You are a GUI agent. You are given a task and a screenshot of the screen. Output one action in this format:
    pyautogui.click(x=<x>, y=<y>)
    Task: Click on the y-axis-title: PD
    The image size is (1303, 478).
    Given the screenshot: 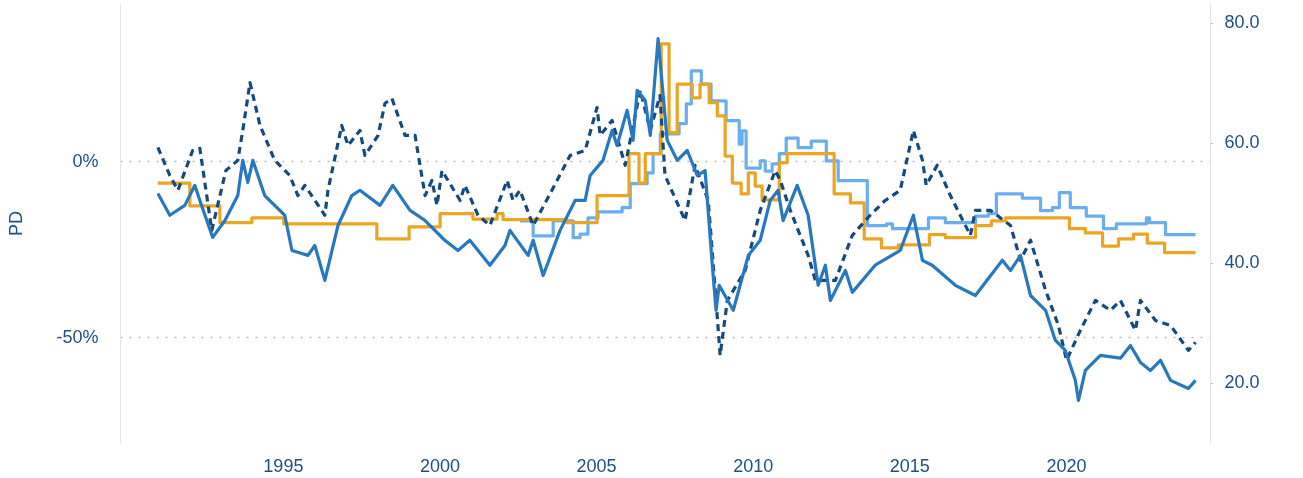 What is the action you would take?
    pyautogui.click(x=16, y=223)
    